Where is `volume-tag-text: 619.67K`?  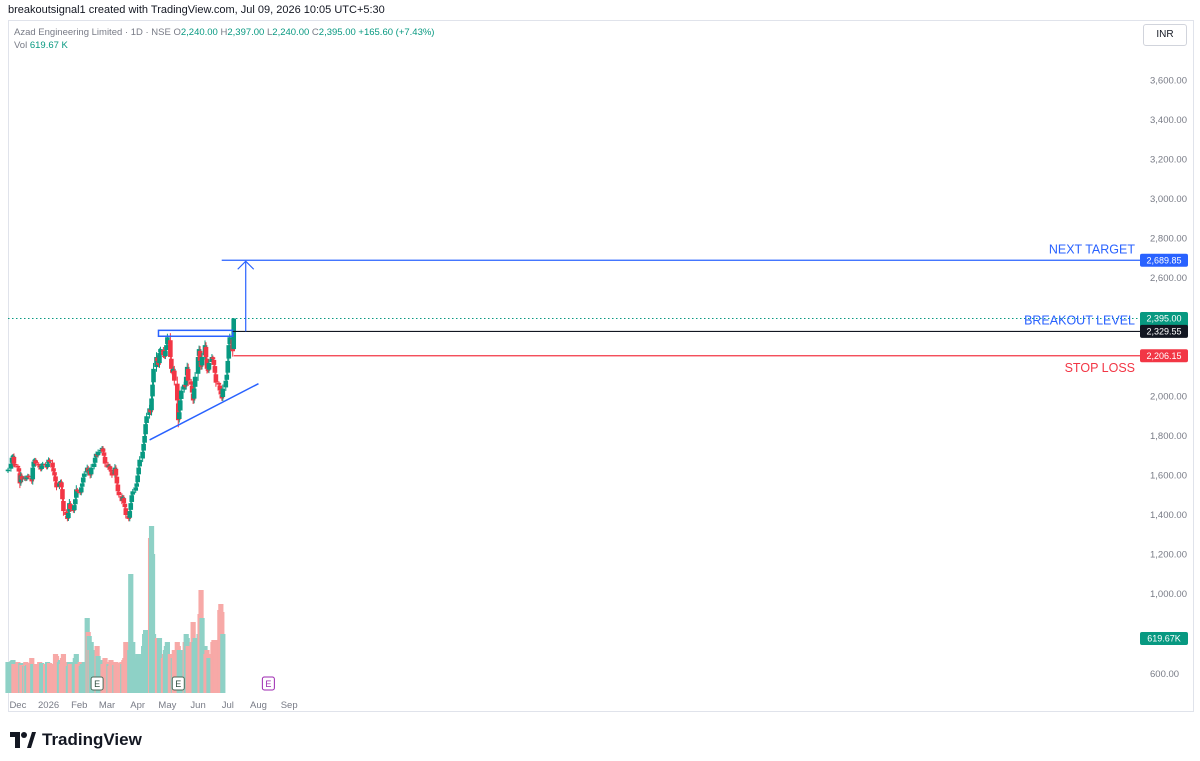 volume-tag-text: 619.67K is located at coordinates (1164, 639).